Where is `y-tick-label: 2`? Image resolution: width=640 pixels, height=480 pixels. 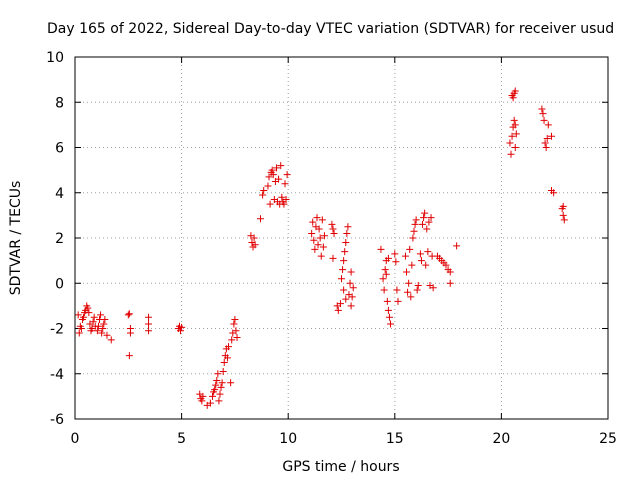 y-tick-label: 2 is located at coordinates (59, 239).